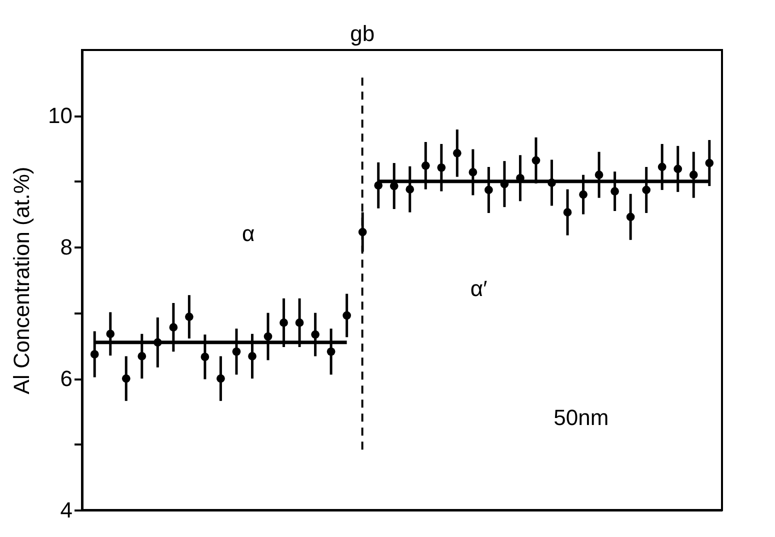  Describe the element at coordinates (249, 233) in the screenshot. I see `annotation: α` at that location.